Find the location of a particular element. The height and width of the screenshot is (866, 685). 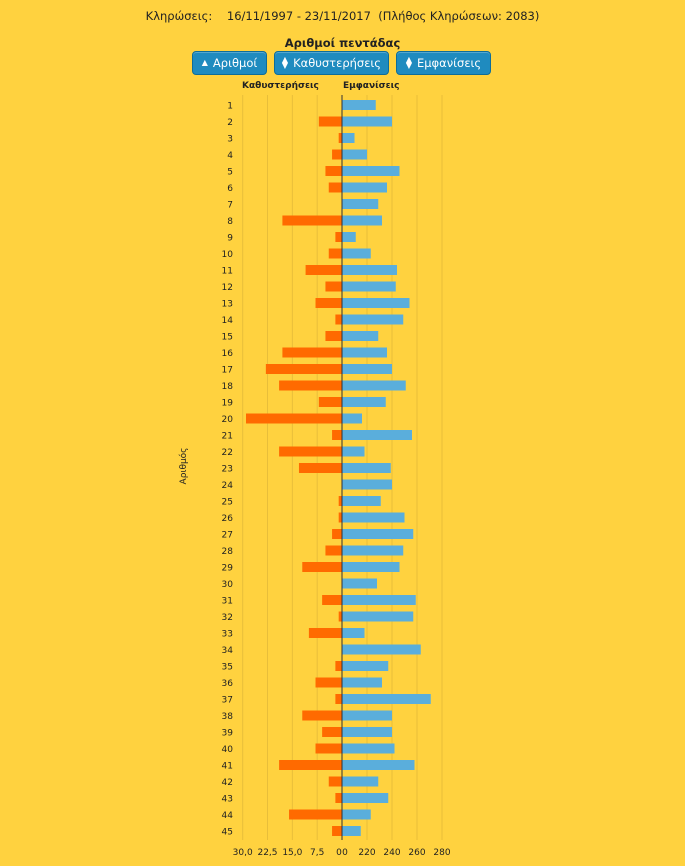

sort-appearances-label: Εμφανίσεις is located at coordinates (449, 63).